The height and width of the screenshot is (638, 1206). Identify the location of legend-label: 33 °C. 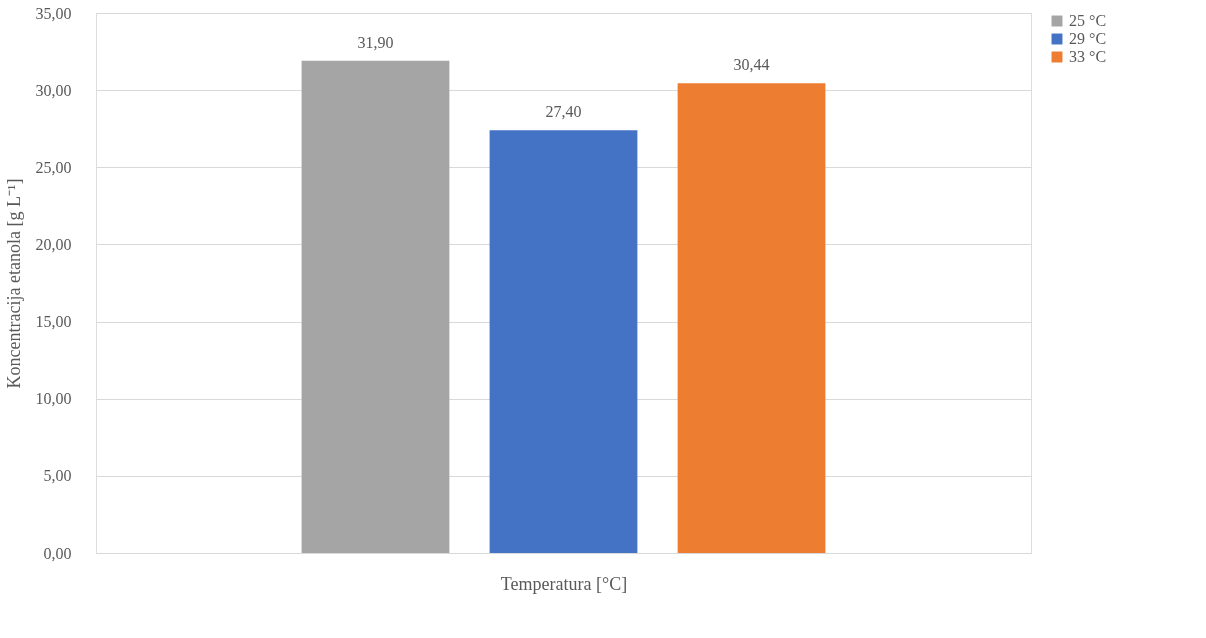
(1088, 56).